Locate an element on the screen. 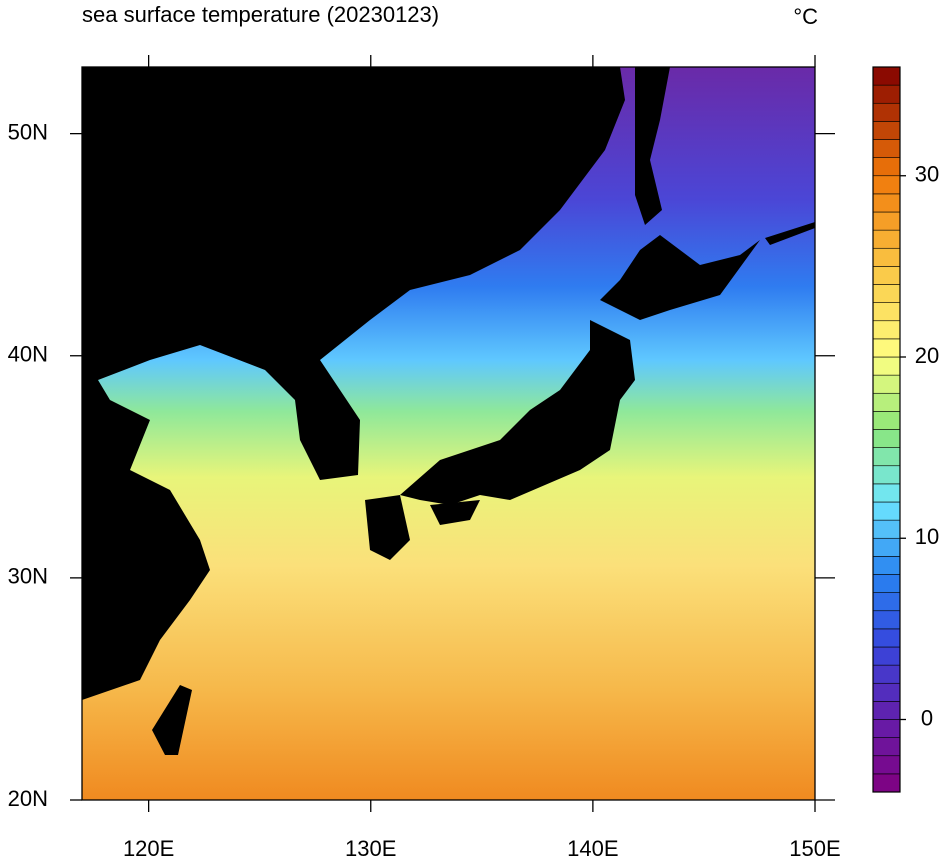 The width and height of the screenshot is (941, 858). colorbar-tick-label: 30 is located at coordinates (927, 174).